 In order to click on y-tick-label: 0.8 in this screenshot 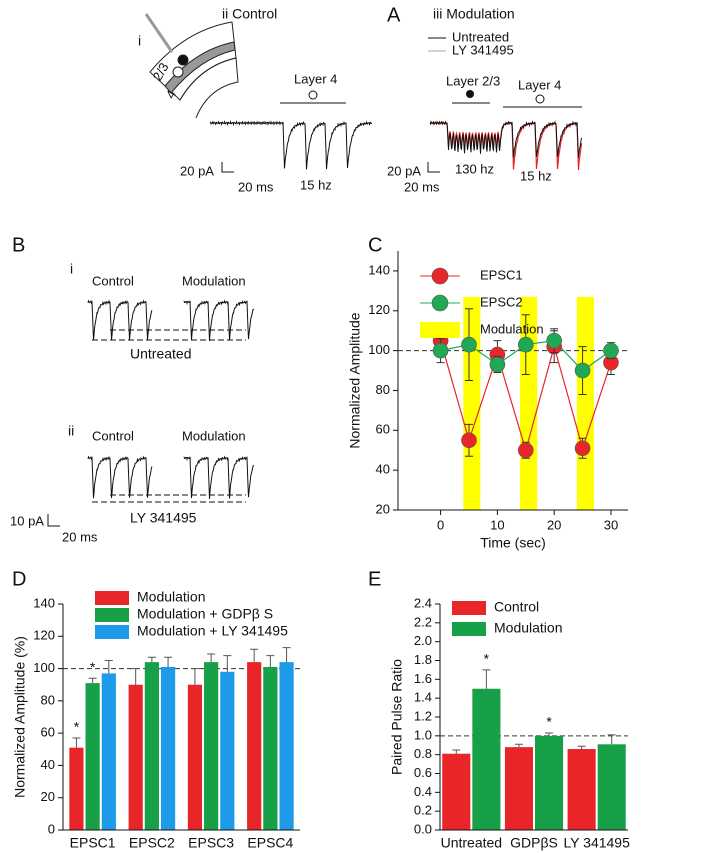, I will do `click(423, 753)`.